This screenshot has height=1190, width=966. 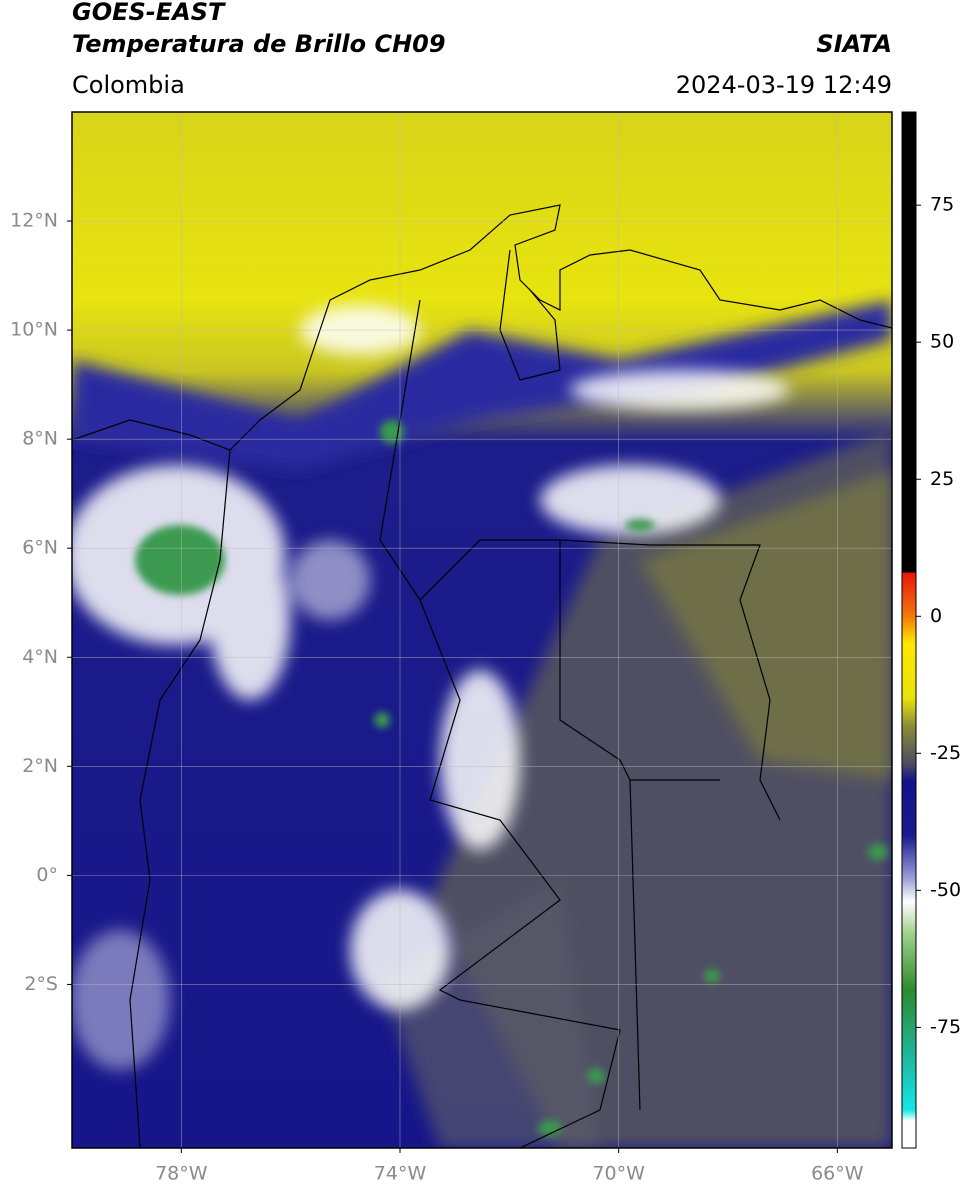 What do you see at coordinates (936, 616) in the screenshot?
I see `colorbar-tick-label: 0` at bounding box center [936, 616].